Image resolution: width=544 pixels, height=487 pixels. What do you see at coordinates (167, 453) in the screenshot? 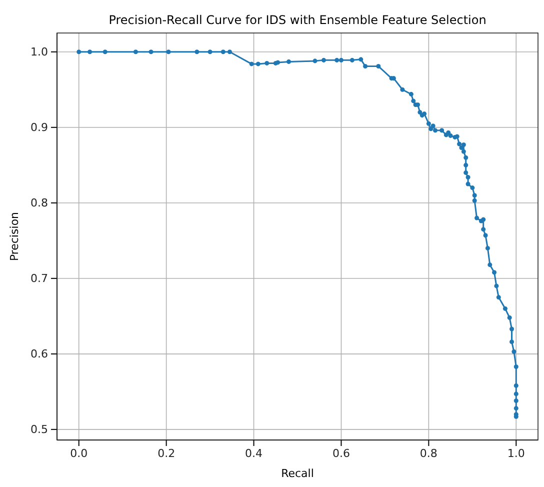
I see `x-tick-label: 0.2` at bounding box center [167, 453].